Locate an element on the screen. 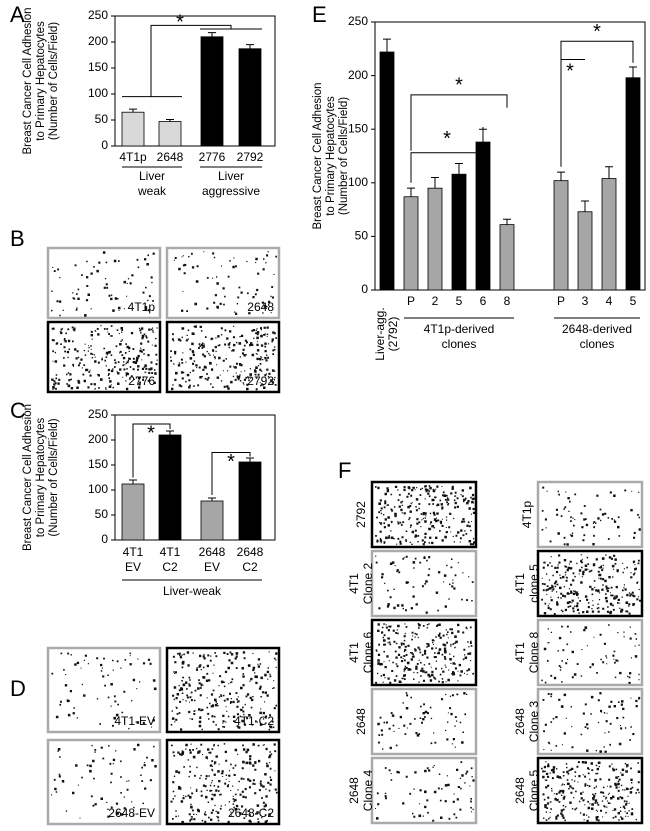 This screenshot has width=650, height=831. panel-letter: F is located at coordinates (344, 470).